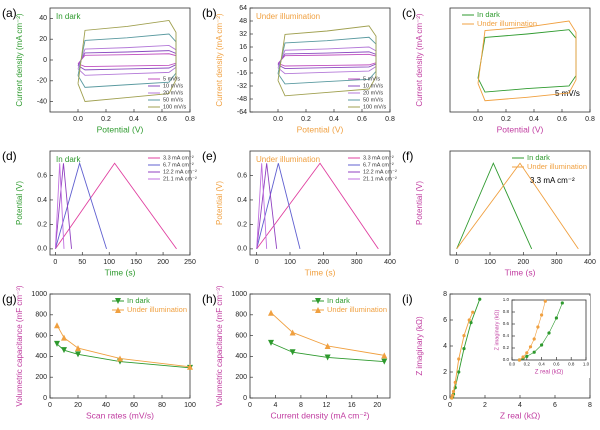 The image size is (600, 430). I want to click on panel-label: (c), so click(409, 13).